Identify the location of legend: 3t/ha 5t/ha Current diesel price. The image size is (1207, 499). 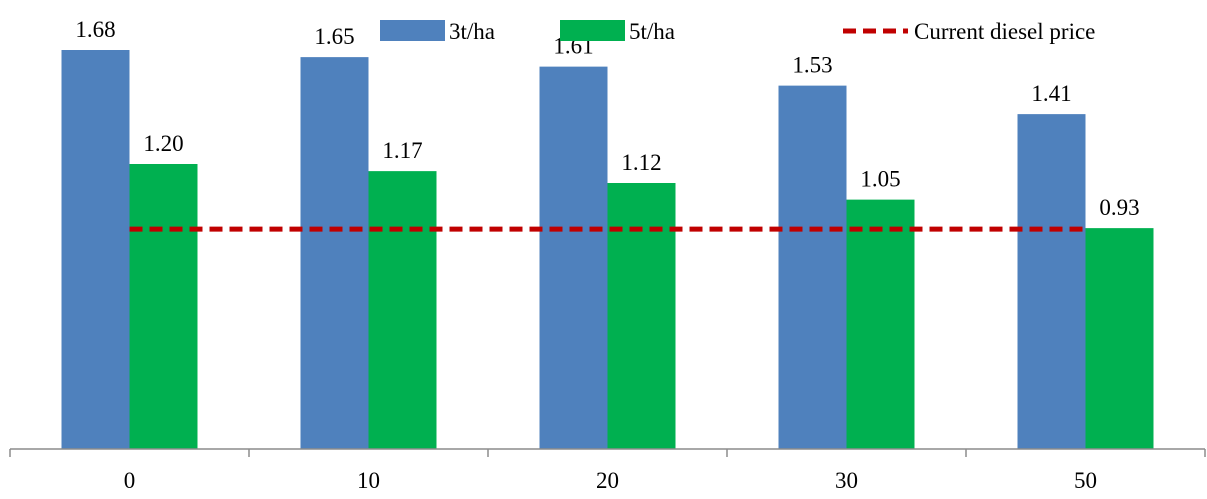
(737, 31).